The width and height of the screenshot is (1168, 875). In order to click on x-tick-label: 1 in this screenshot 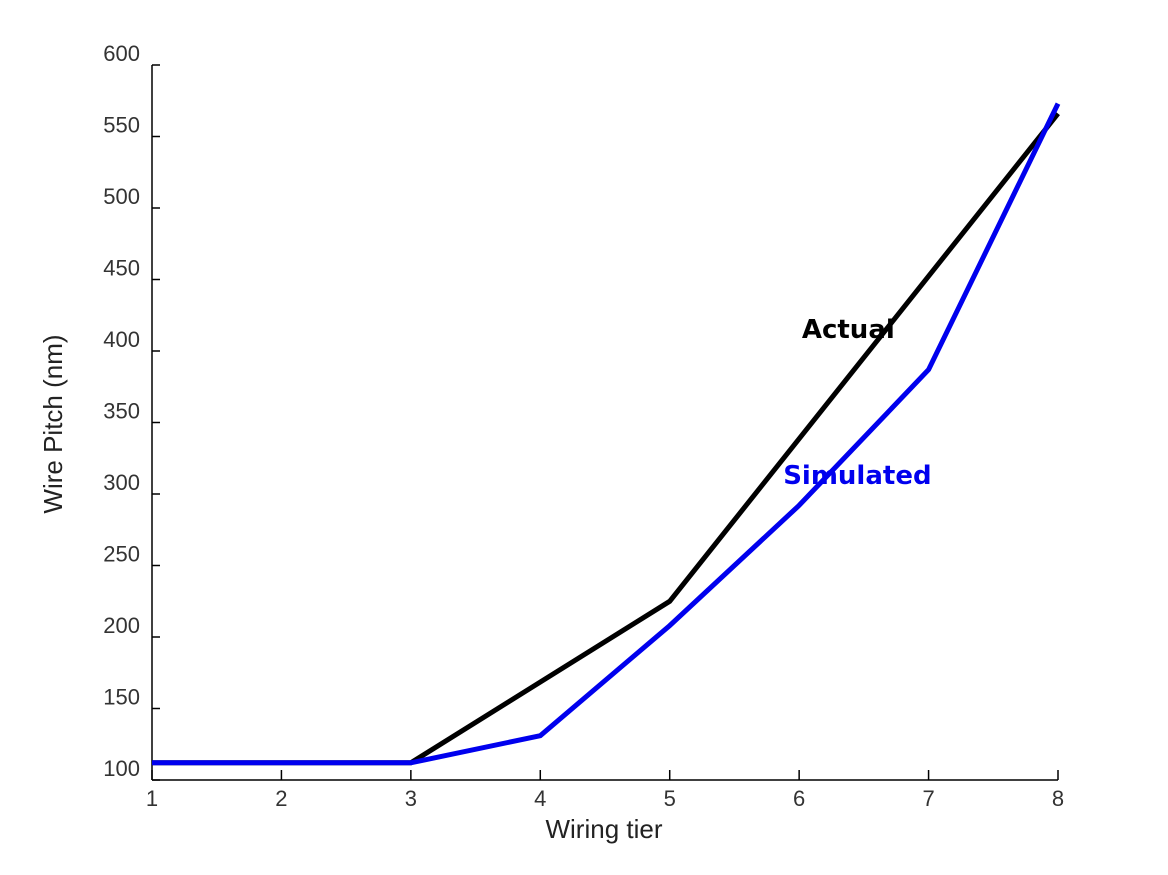, I will do `click(152, 798)`.